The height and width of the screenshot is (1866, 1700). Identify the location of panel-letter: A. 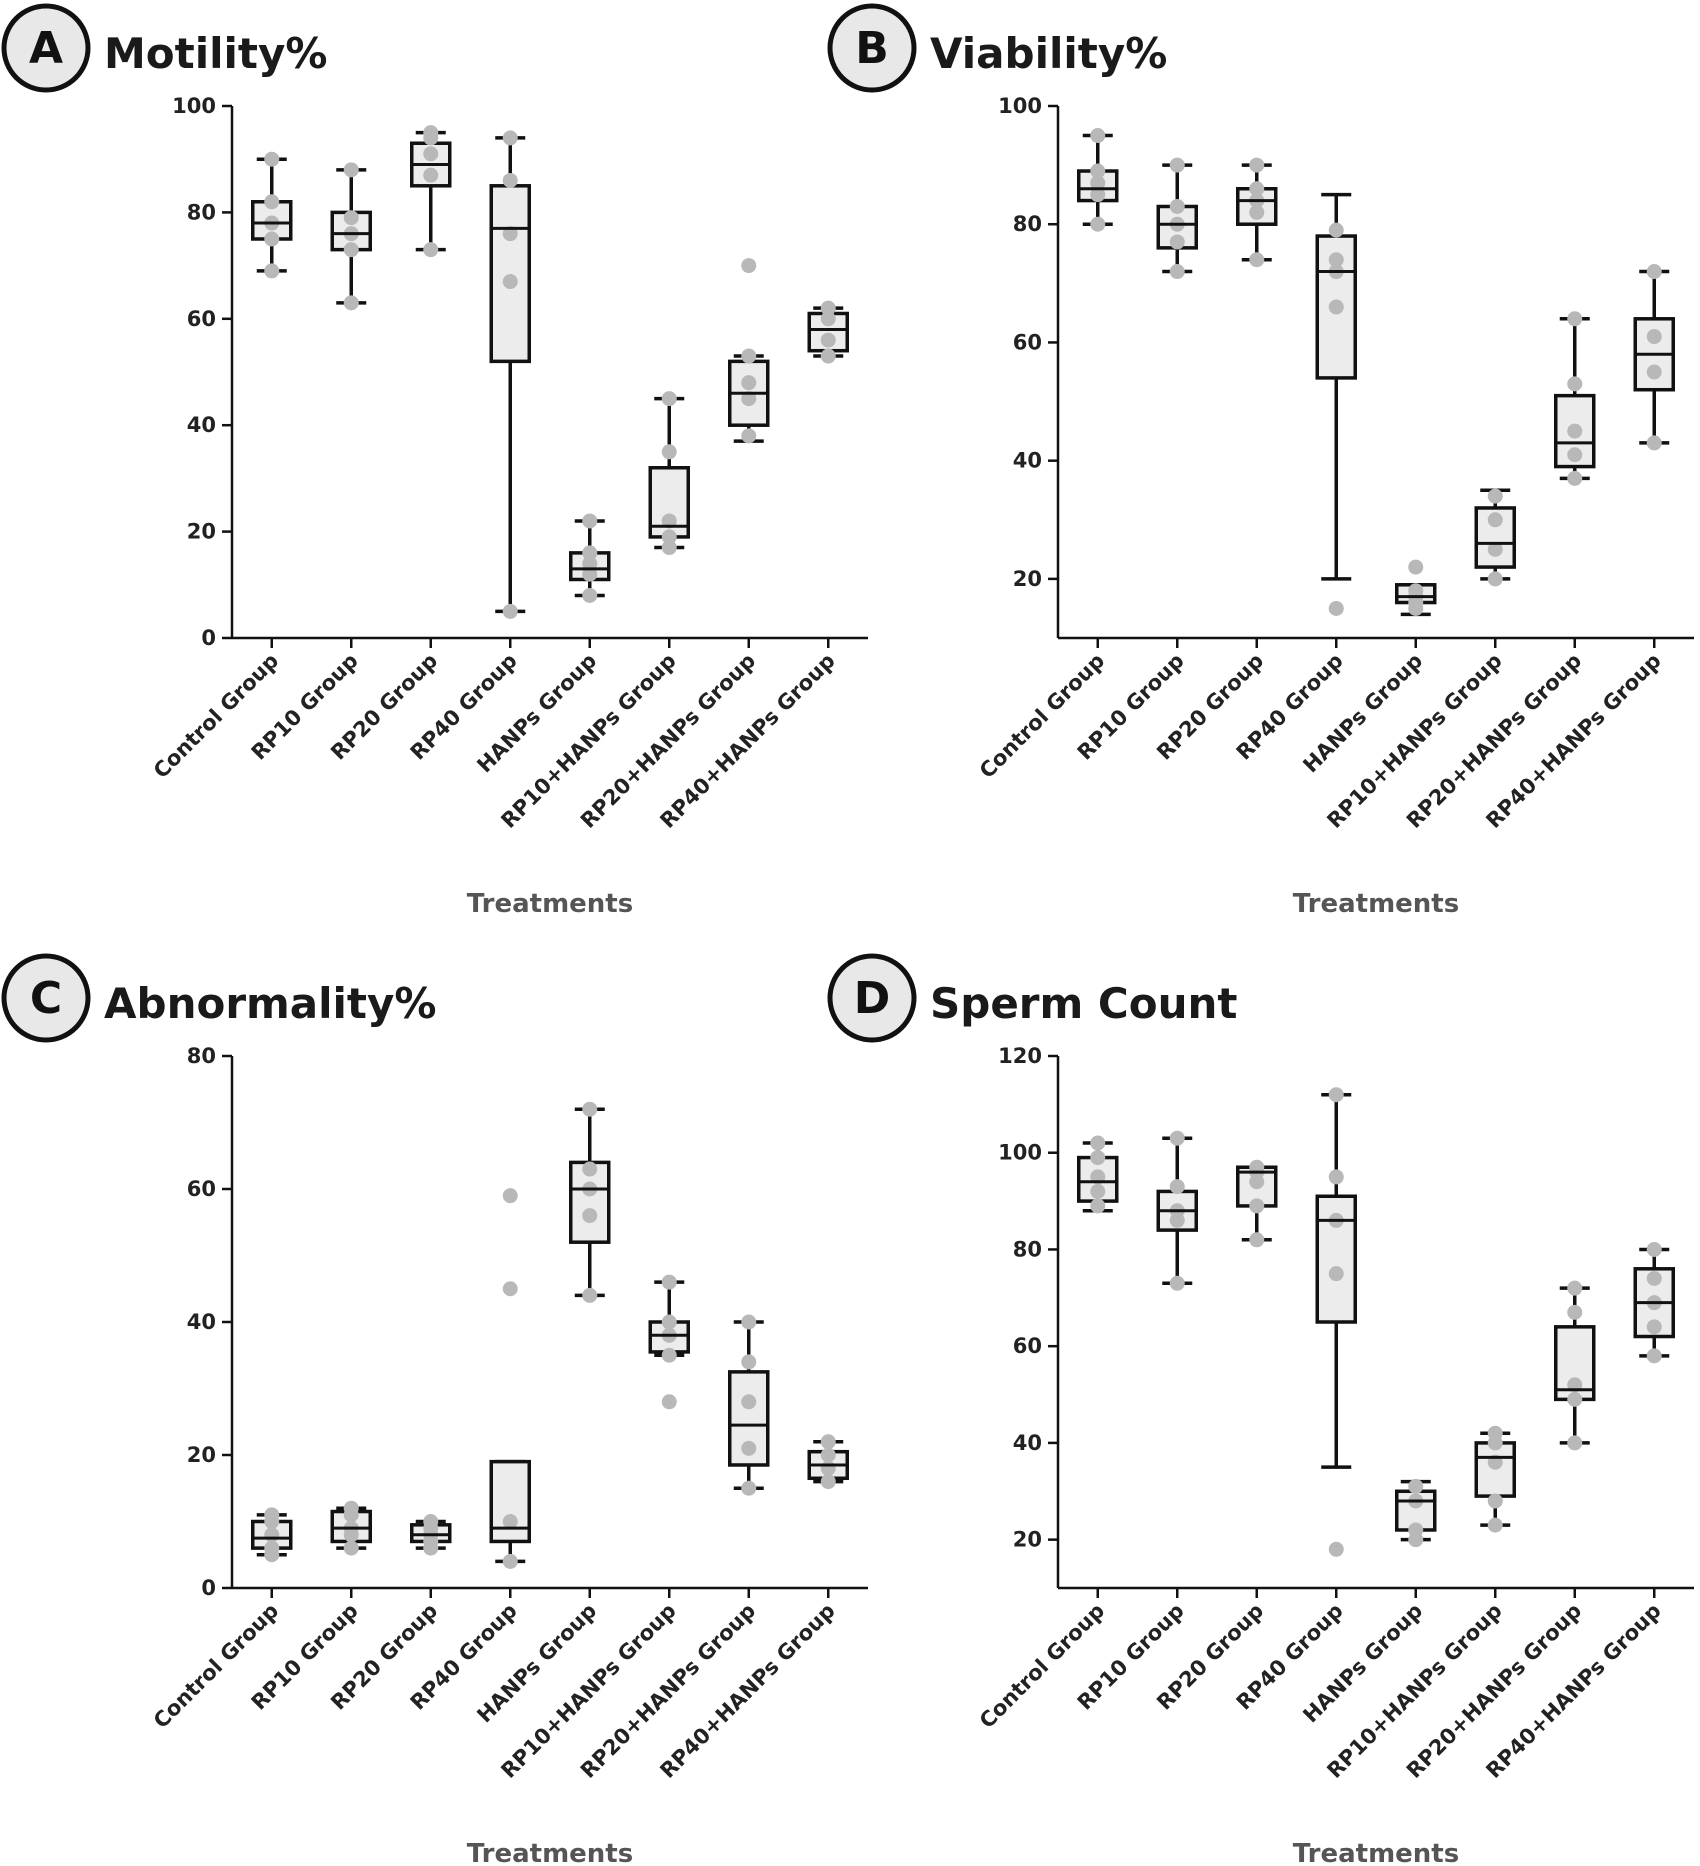
(46, 48).